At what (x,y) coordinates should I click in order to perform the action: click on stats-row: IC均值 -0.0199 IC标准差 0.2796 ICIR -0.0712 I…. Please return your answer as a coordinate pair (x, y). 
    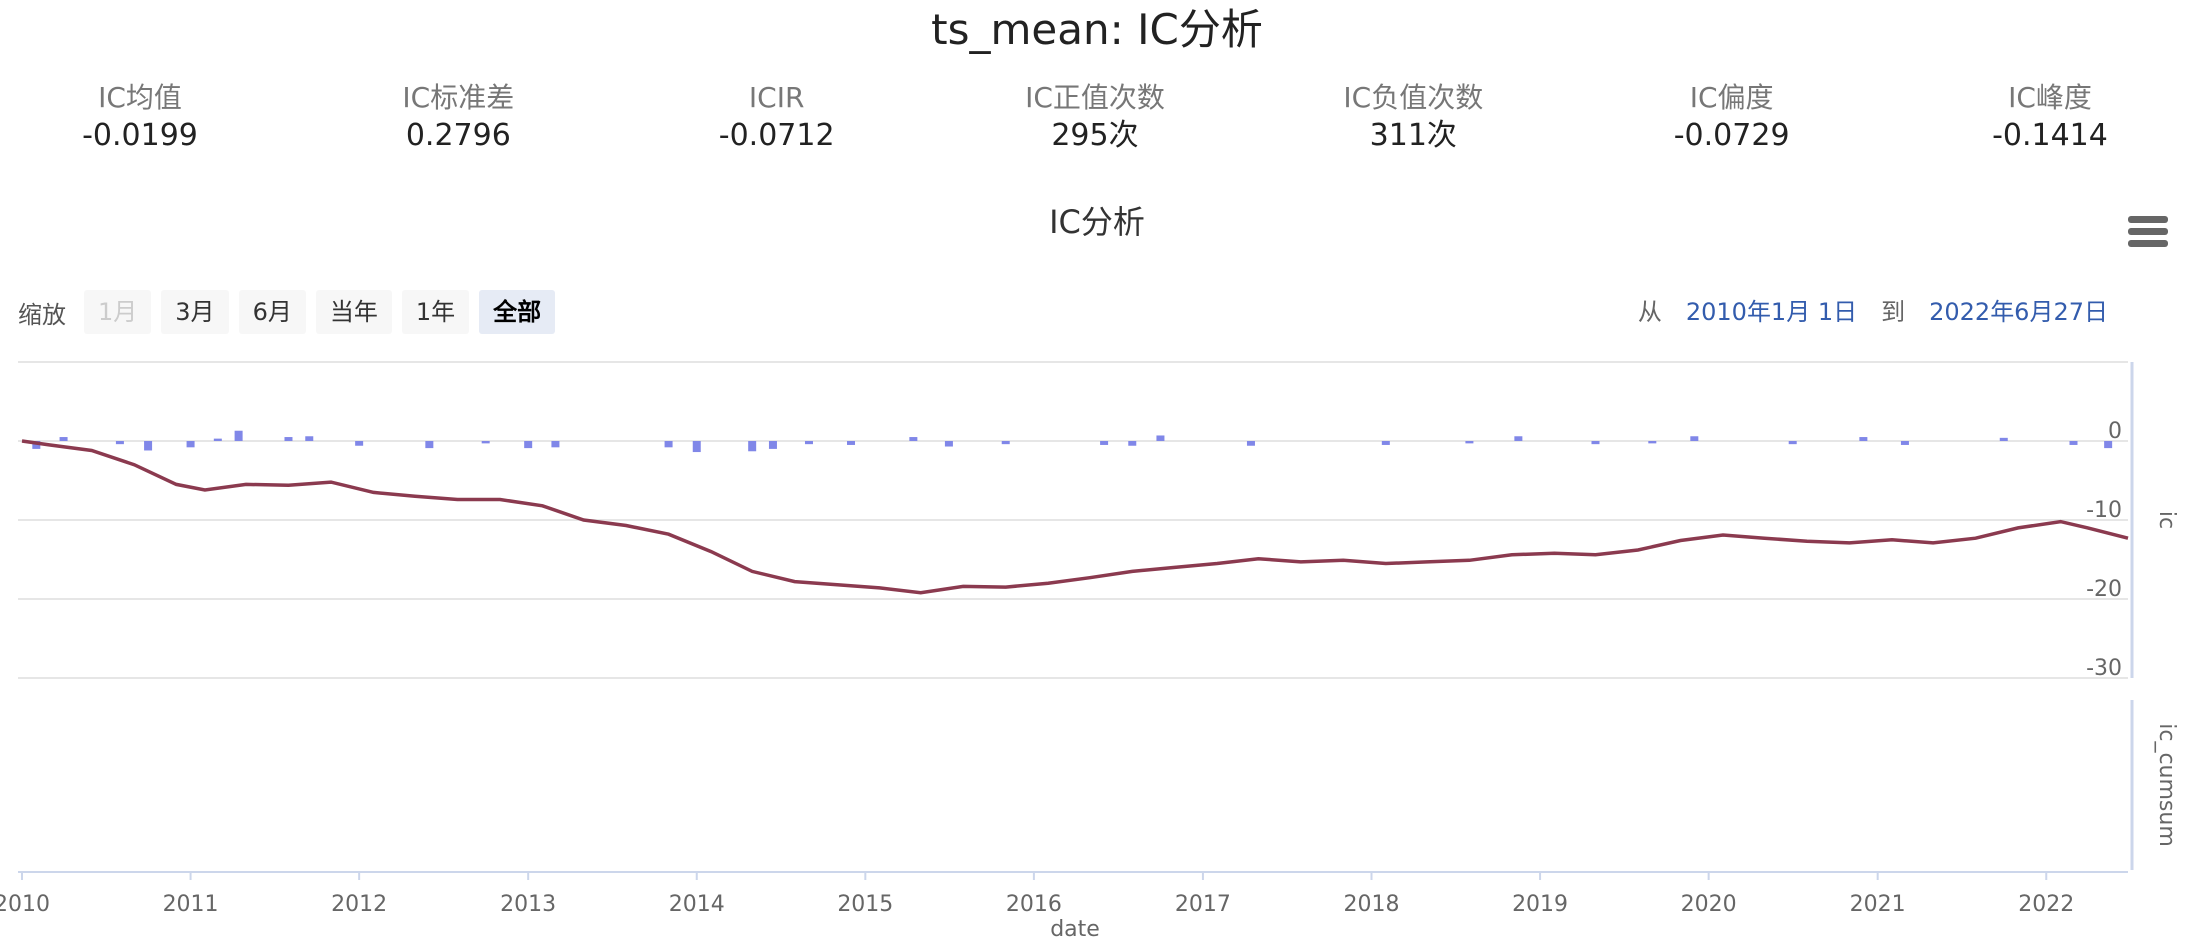
    Looking at the image, I should click on (1095, 118).